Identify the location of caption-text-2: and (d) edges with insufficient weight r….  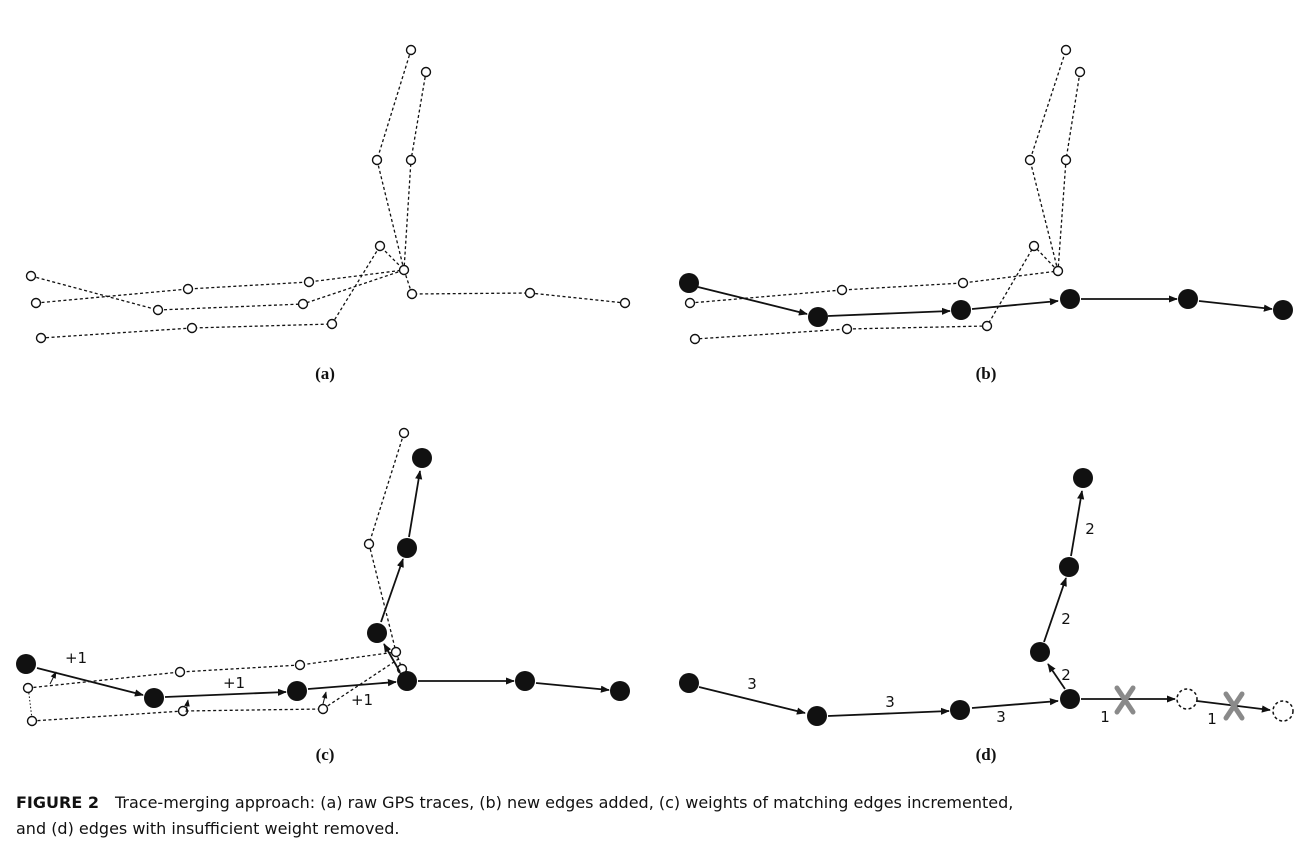
(208, 828).